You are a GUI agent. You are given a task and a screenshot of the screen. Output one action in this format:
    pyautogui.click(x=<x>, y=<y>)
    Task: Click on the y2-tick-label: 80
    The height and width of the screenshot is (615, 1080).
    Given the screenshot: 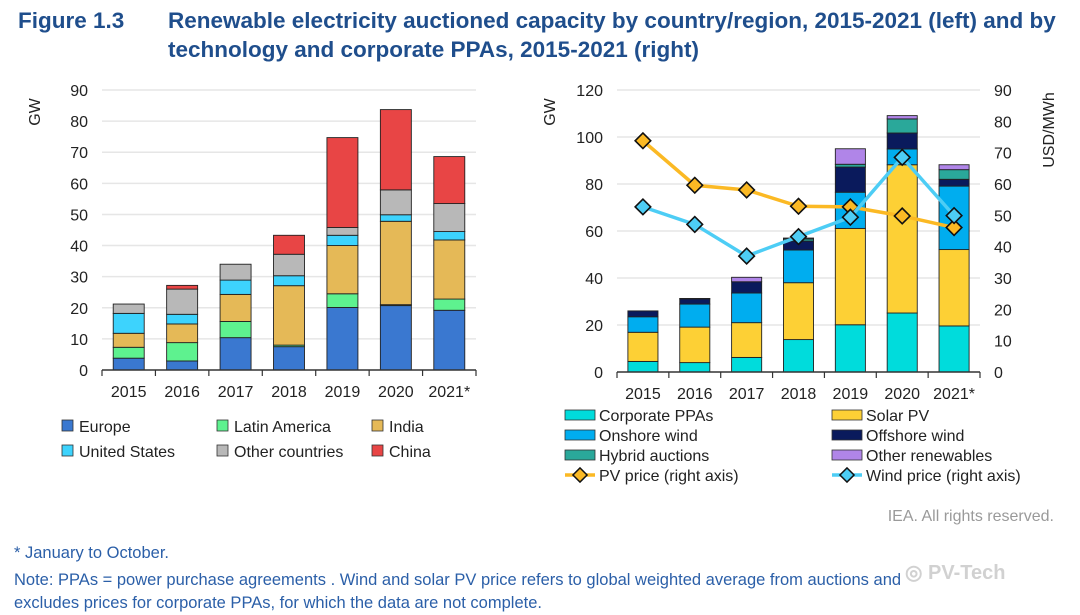 What is the action you would take?
    pyautogui.click(x=1003, y=122)
    